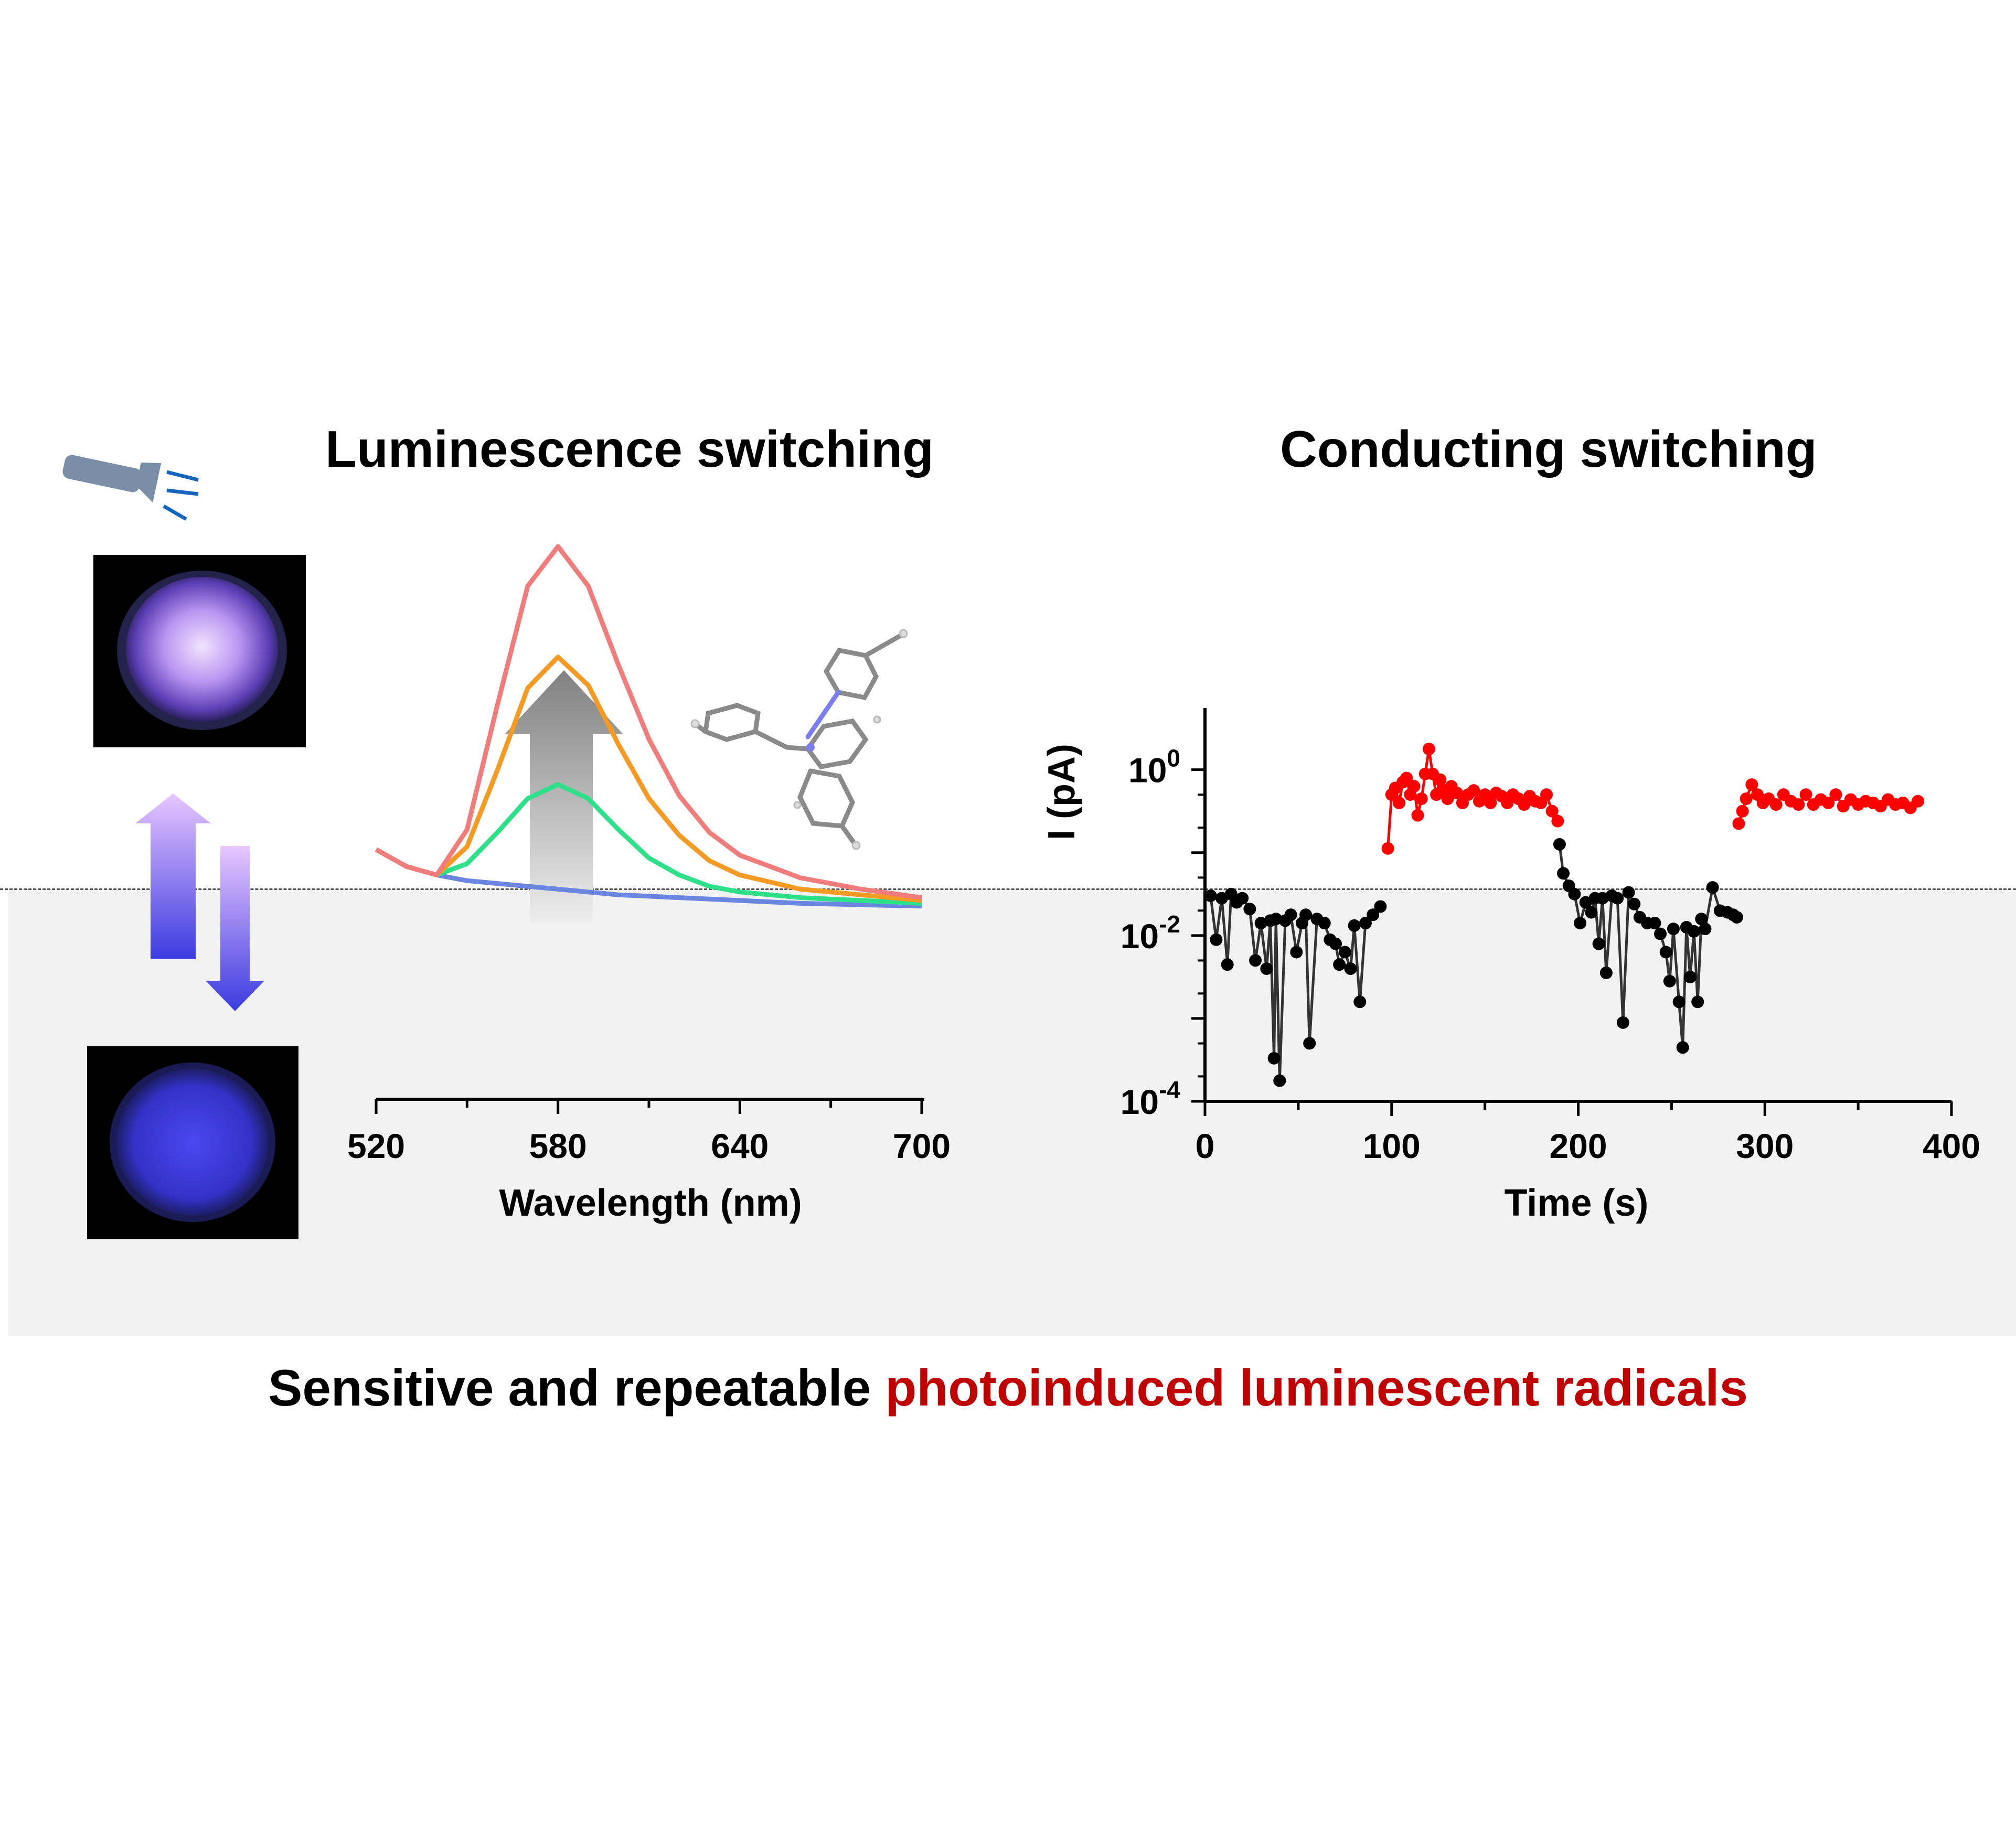 The image size is (2016, 1823). Describe the element at coordinates (1951, 1146) in the screenshot. I see `current-x-tick-label: 400` at that location.